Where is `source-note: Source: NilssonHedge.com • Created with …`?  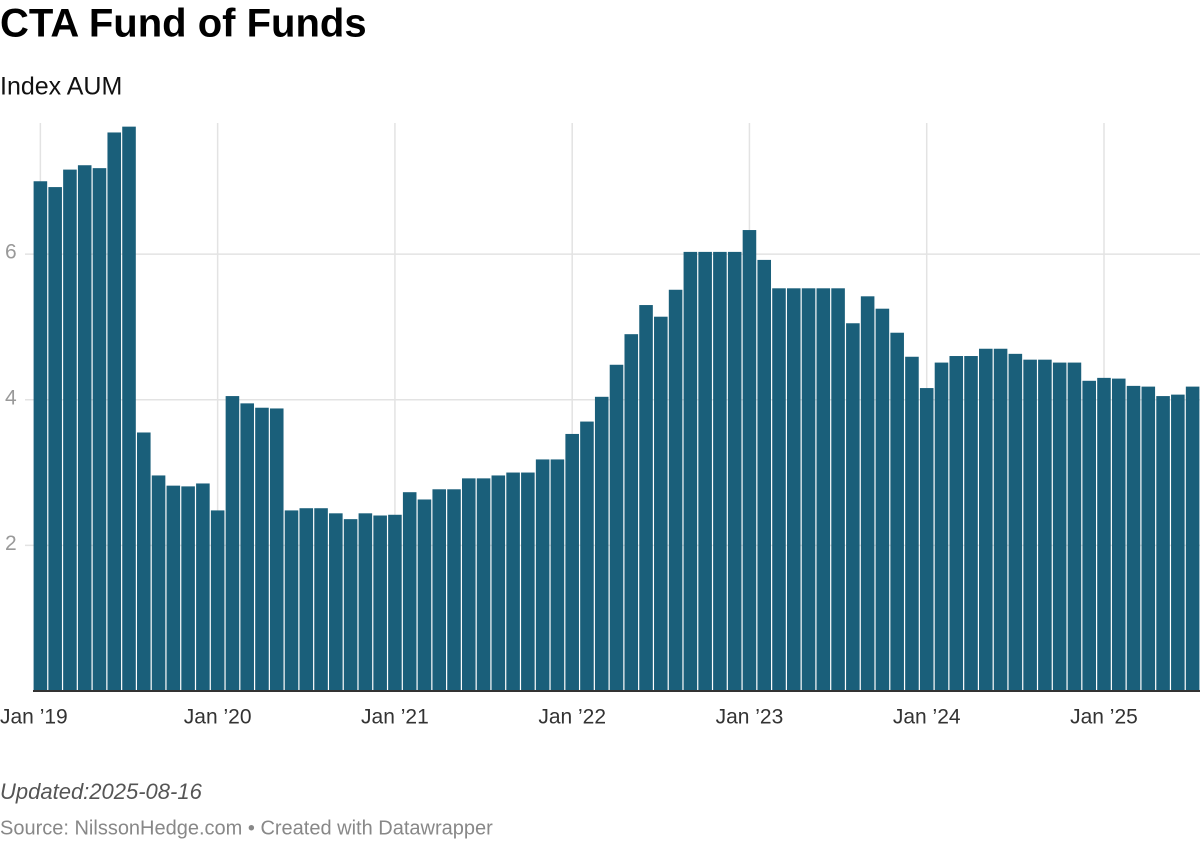 source-note: Source: NilssonHedge.com • Created with … is located at coordinates (246, 828).